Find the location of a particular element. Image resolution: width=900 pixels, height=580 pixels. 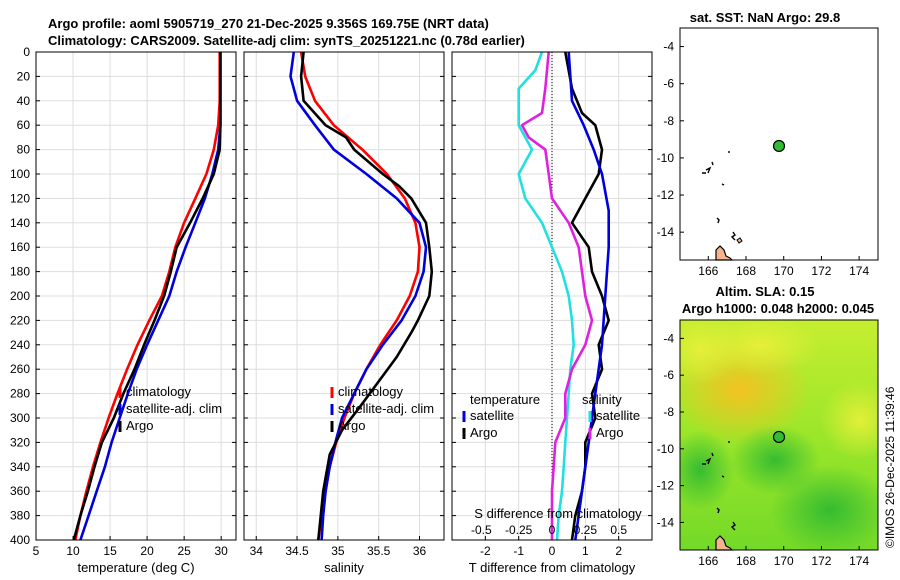

x-tick-label: 36 is located at coordinates (420, 551).